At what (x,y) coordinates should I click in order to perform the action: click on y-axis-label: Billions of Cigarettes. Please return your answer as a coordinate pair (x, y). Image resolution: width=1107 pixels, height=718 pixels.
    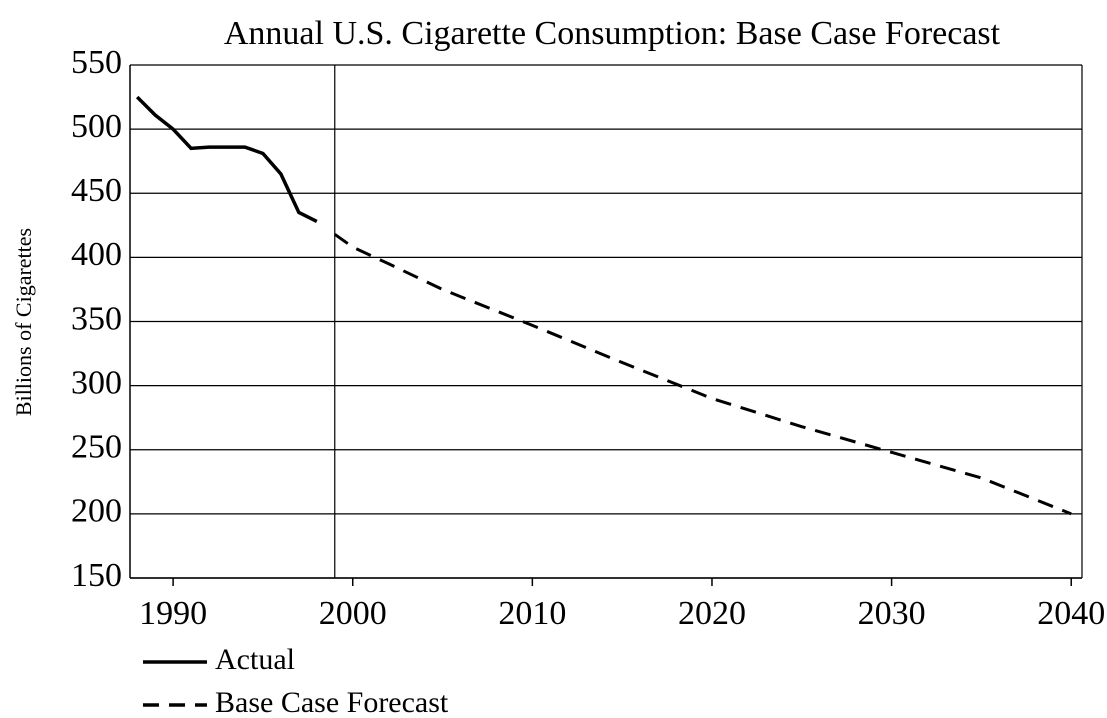
    Looking at the image, I should click on (23, 322).